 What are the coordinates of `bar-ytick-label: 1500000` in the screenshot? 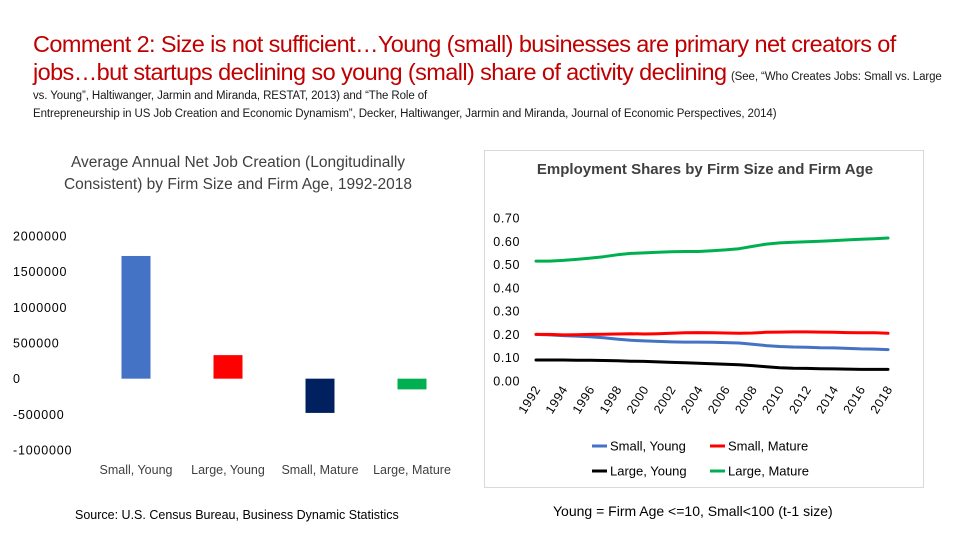 It's located at (40, 272).